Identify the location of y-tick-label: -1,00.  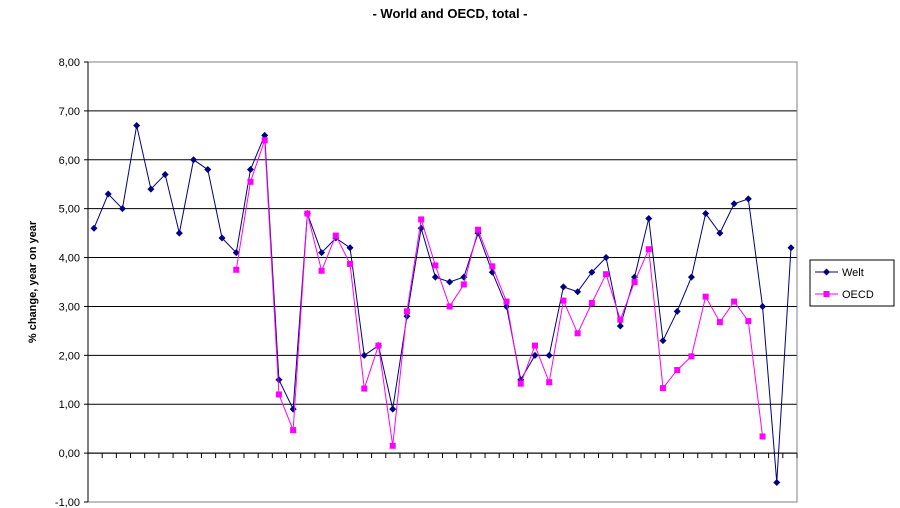
(67, 502).